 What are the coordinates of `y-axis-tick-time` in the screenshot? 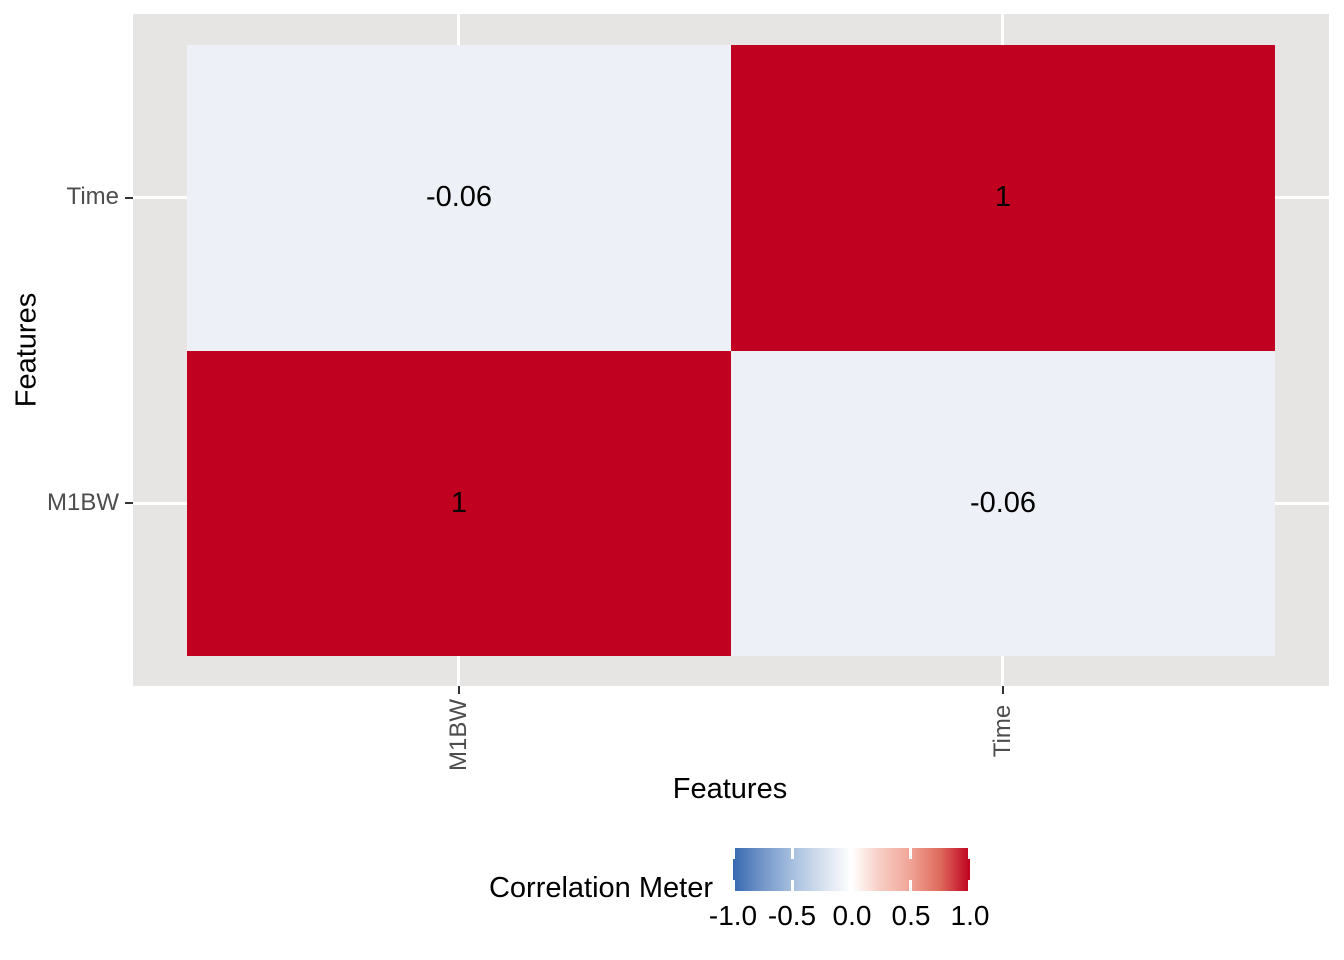 It's located at (129, 198).